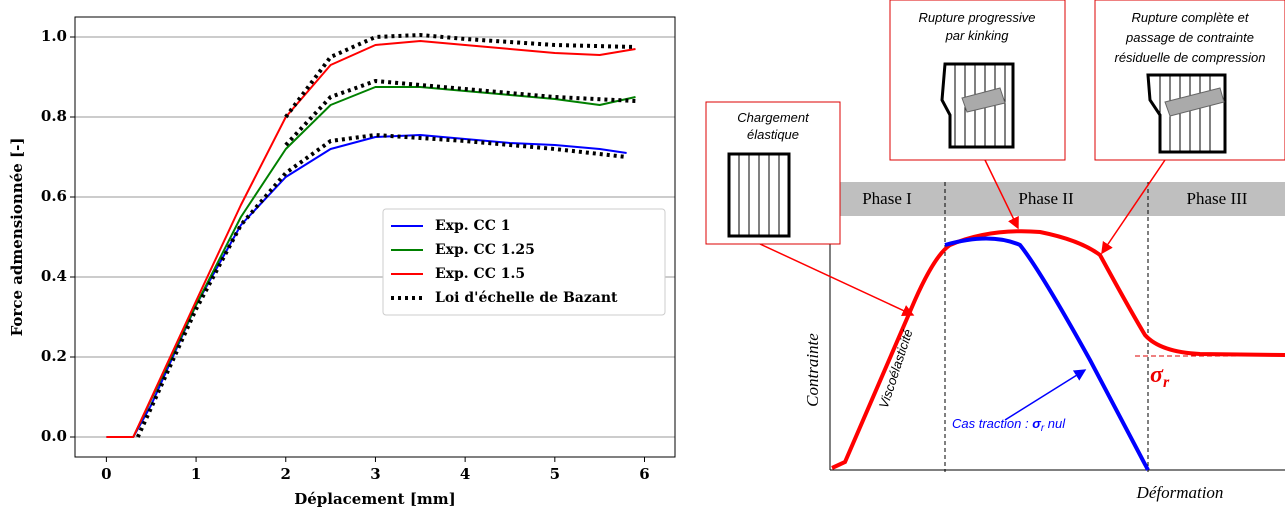 This screenshot has height=514, width=1285. Describe the element at coordinates (812, 370) in the screenshot. I see `y-axis-label: Contrainte` at that location.